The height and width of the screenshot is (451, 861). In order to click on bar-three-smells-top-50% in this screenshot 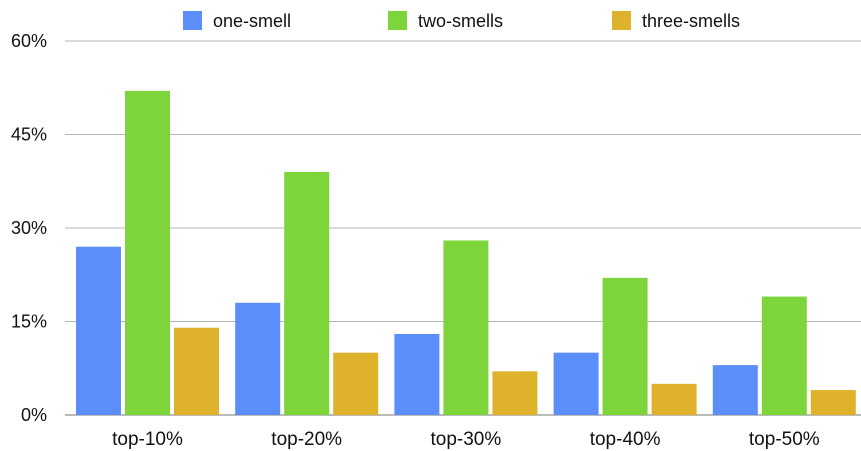, I will do `click(833, 402)`.